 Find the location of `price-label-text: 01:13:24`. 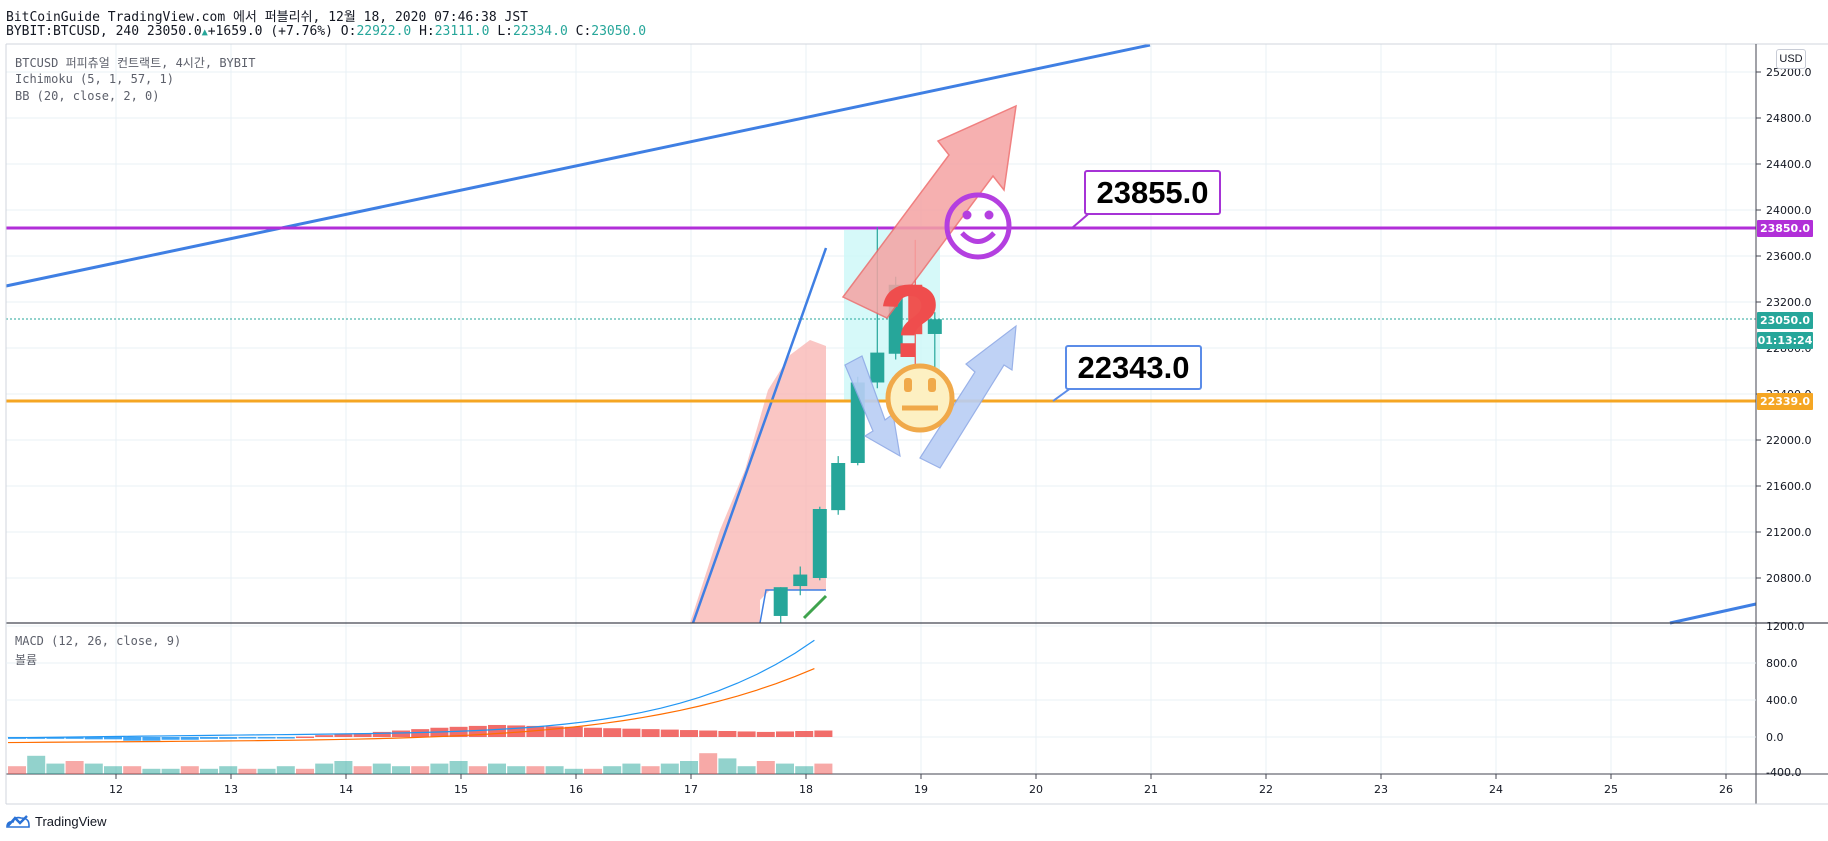

price-label-text: 01:13:24 is located at coordinates (1785, 340).